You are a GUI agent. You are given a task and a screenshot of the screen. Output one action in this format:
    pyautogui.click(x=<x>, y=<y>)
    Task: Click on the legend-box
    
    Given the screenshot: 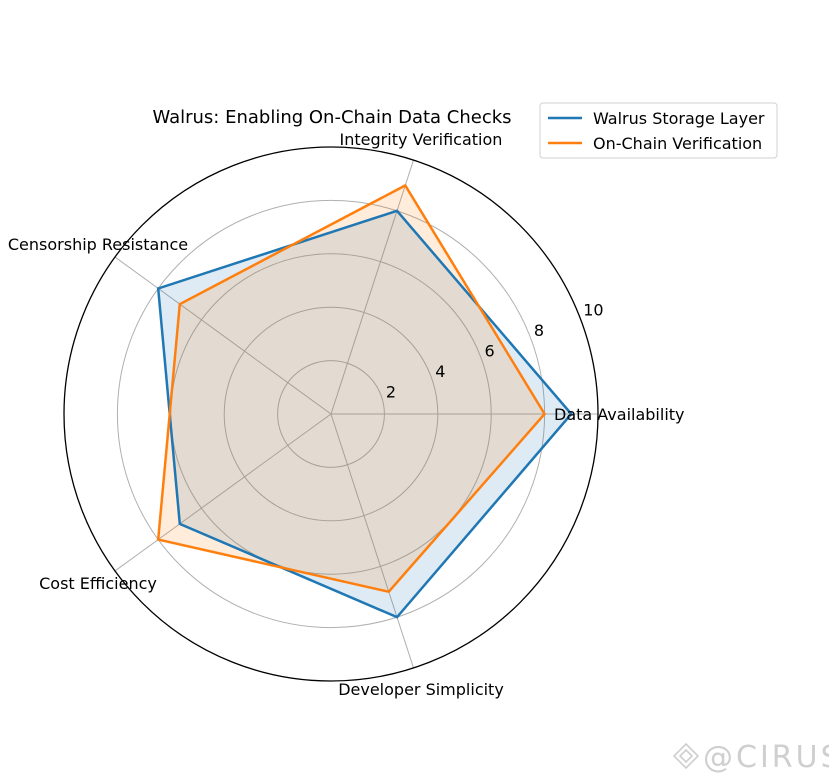 What is the action you would take?
    pyautogui.click(x=658, y=130)
    